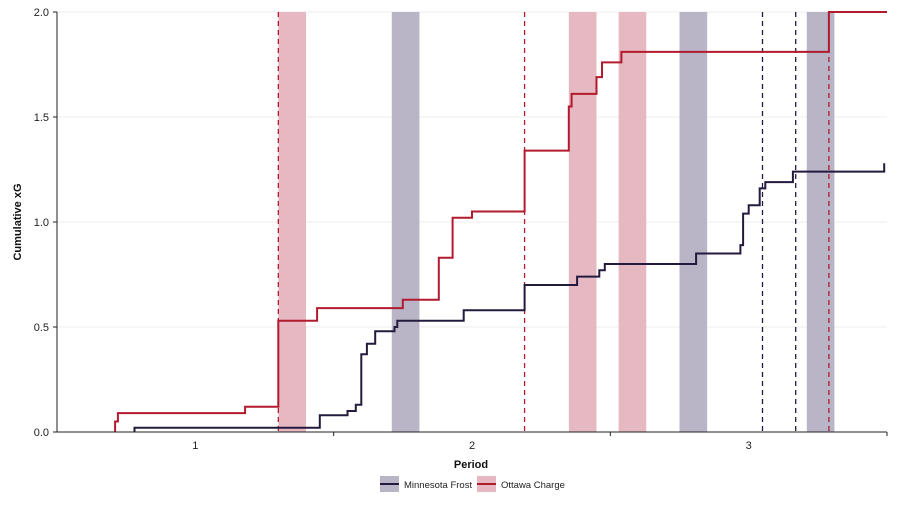 The image size is (900, 506). I want to click on x-tick-label: 2, so click(472, 446).